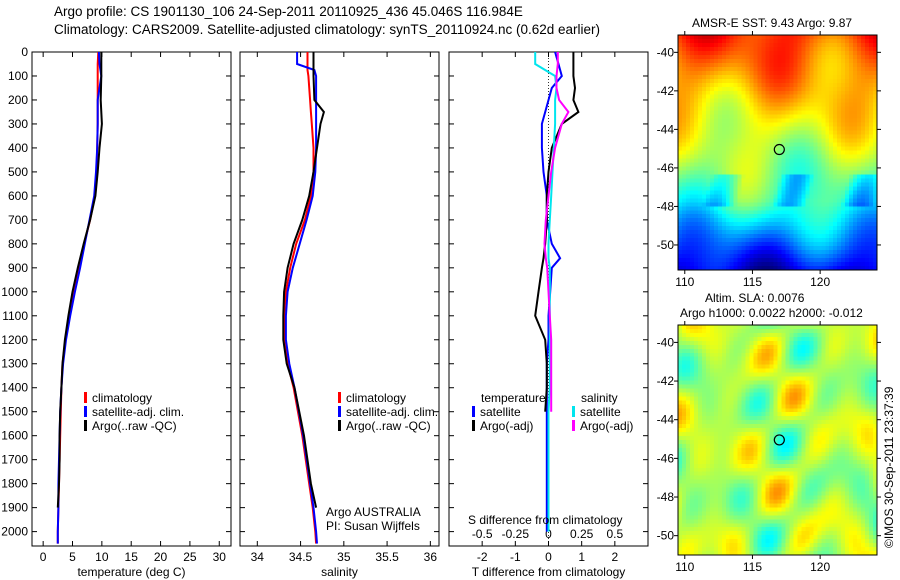  Describe the element at coordinates (220, 557) in the screenshot. I see `x-tick-label: 30` at that location.